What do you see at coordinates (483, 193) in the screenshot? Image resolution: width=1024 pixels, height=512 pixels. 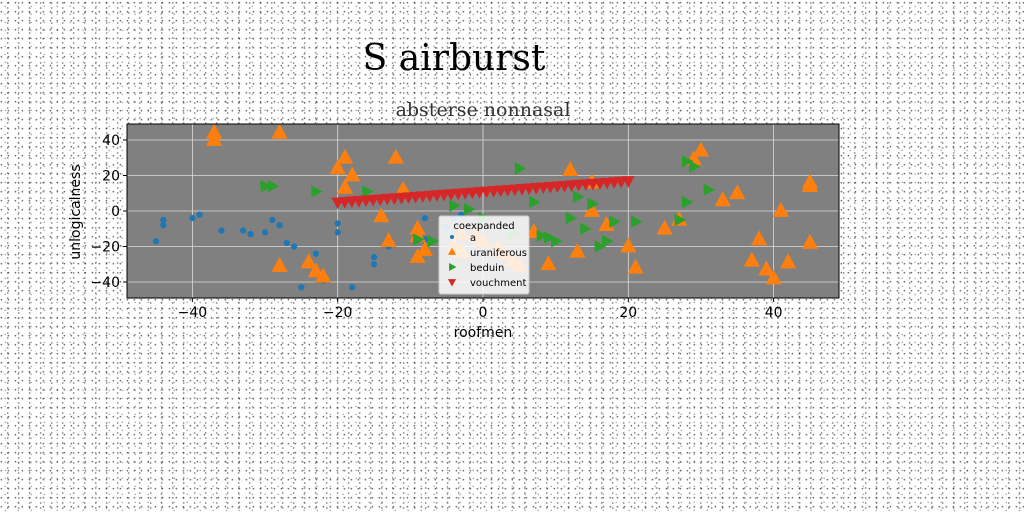 I see `series-vouchment` at bounding box center [483, 193].